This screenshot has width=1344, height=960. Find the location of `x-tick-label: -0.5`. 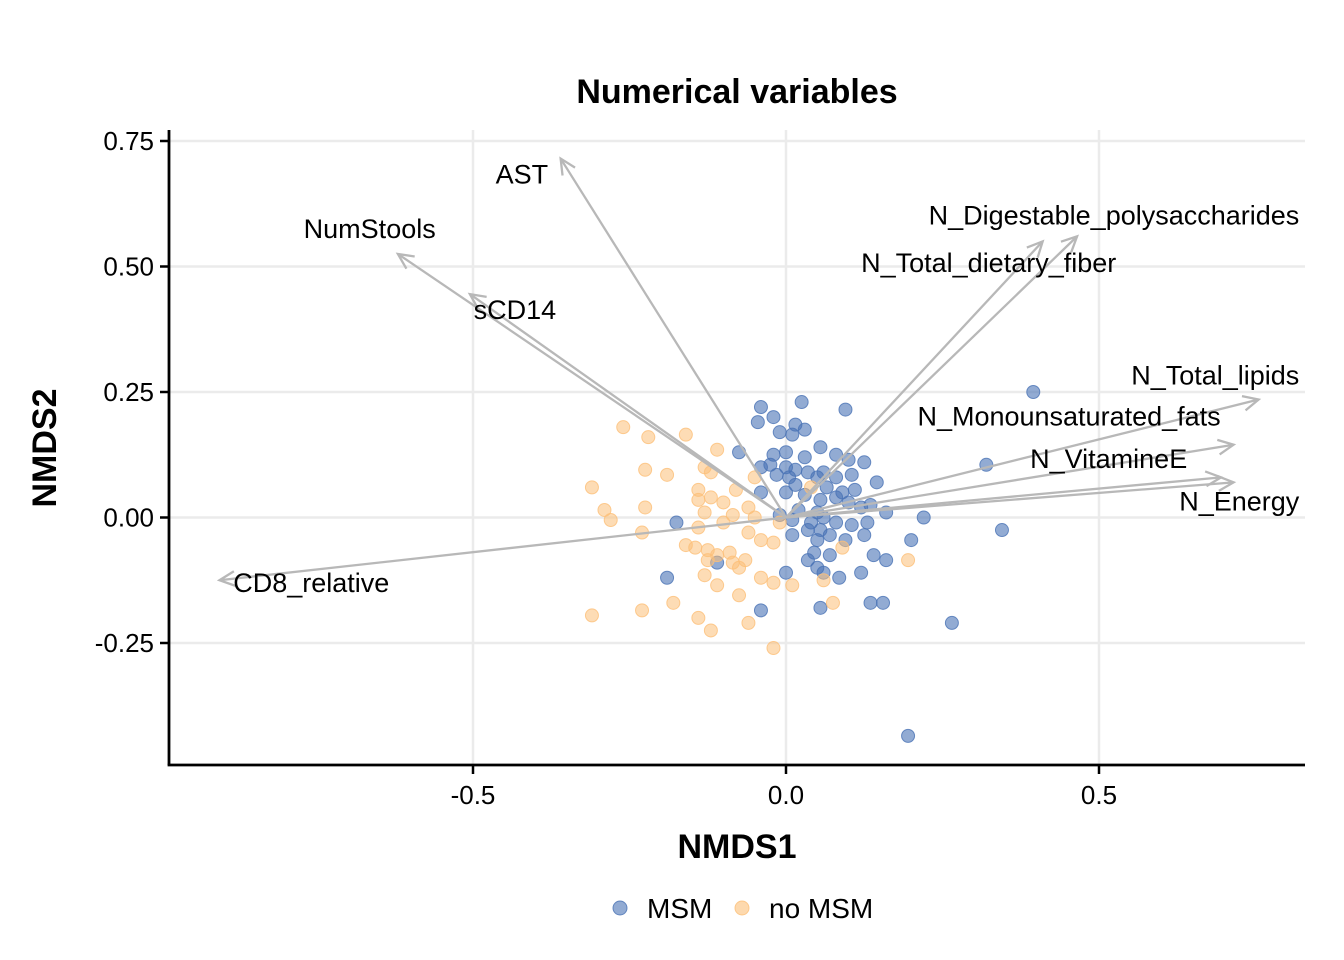

x-tick-label: -0.5 is located at coordinates (473, 795).